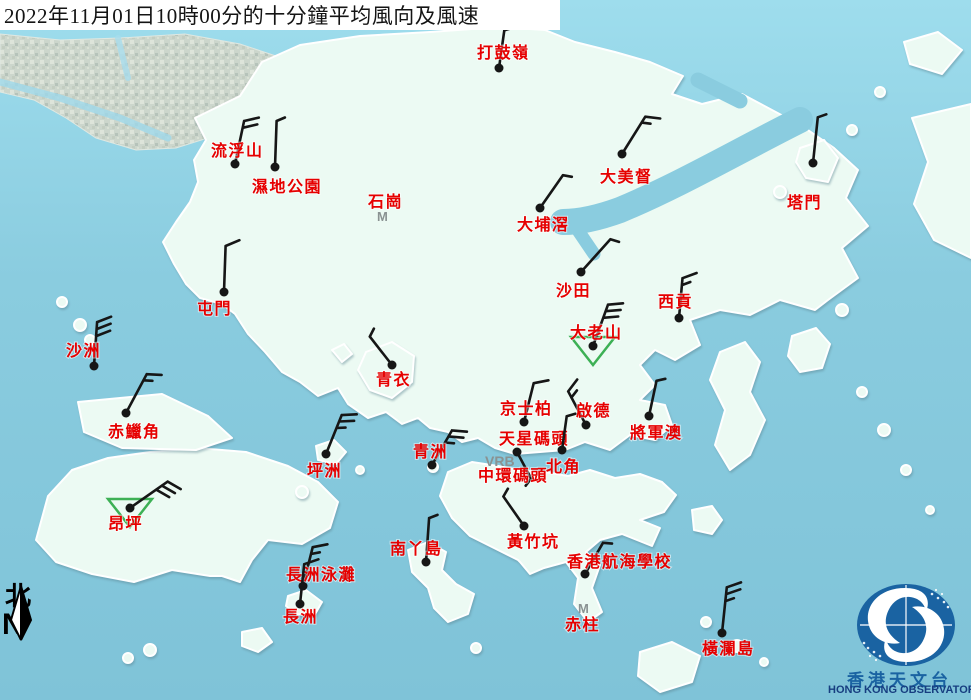 This screenshot has height=700, width=971. Describe the element at coordinates (300, 617) in the screenshot. I see `station-label: 長洲` at that location.